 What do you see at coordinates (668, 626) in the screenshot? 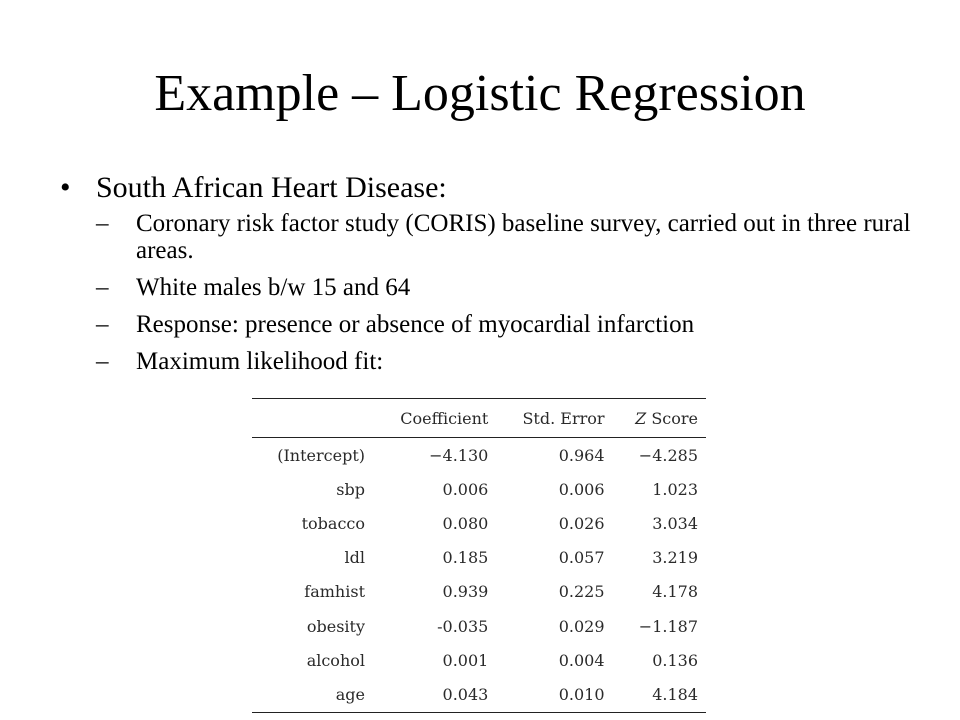
I see `z-score-cell: −1.187` at bounding box center [668, 626].